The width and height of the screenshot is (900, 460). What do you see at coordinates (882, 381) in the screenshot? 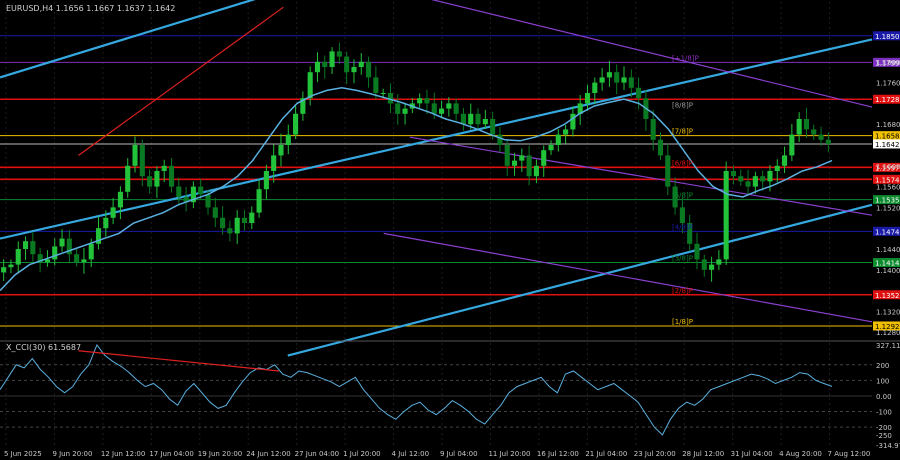
I see `cci-tick-label: 100` at bounding box center [882, 381].